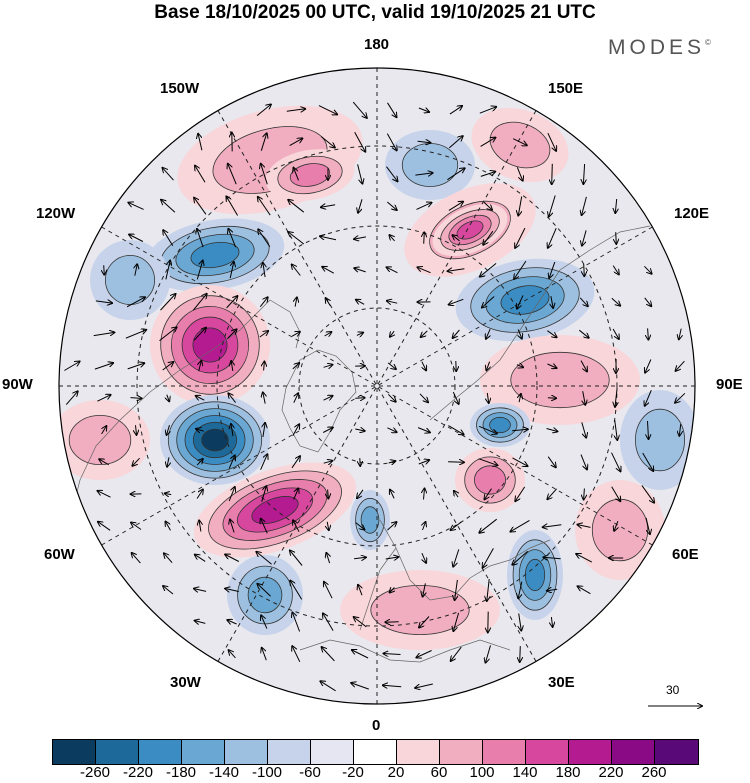 The height and width of the screenshot is (783, 750). Describe the element at coordinates (376, 725) in the screenshot. I see `lon-label-0: 0` at that location.